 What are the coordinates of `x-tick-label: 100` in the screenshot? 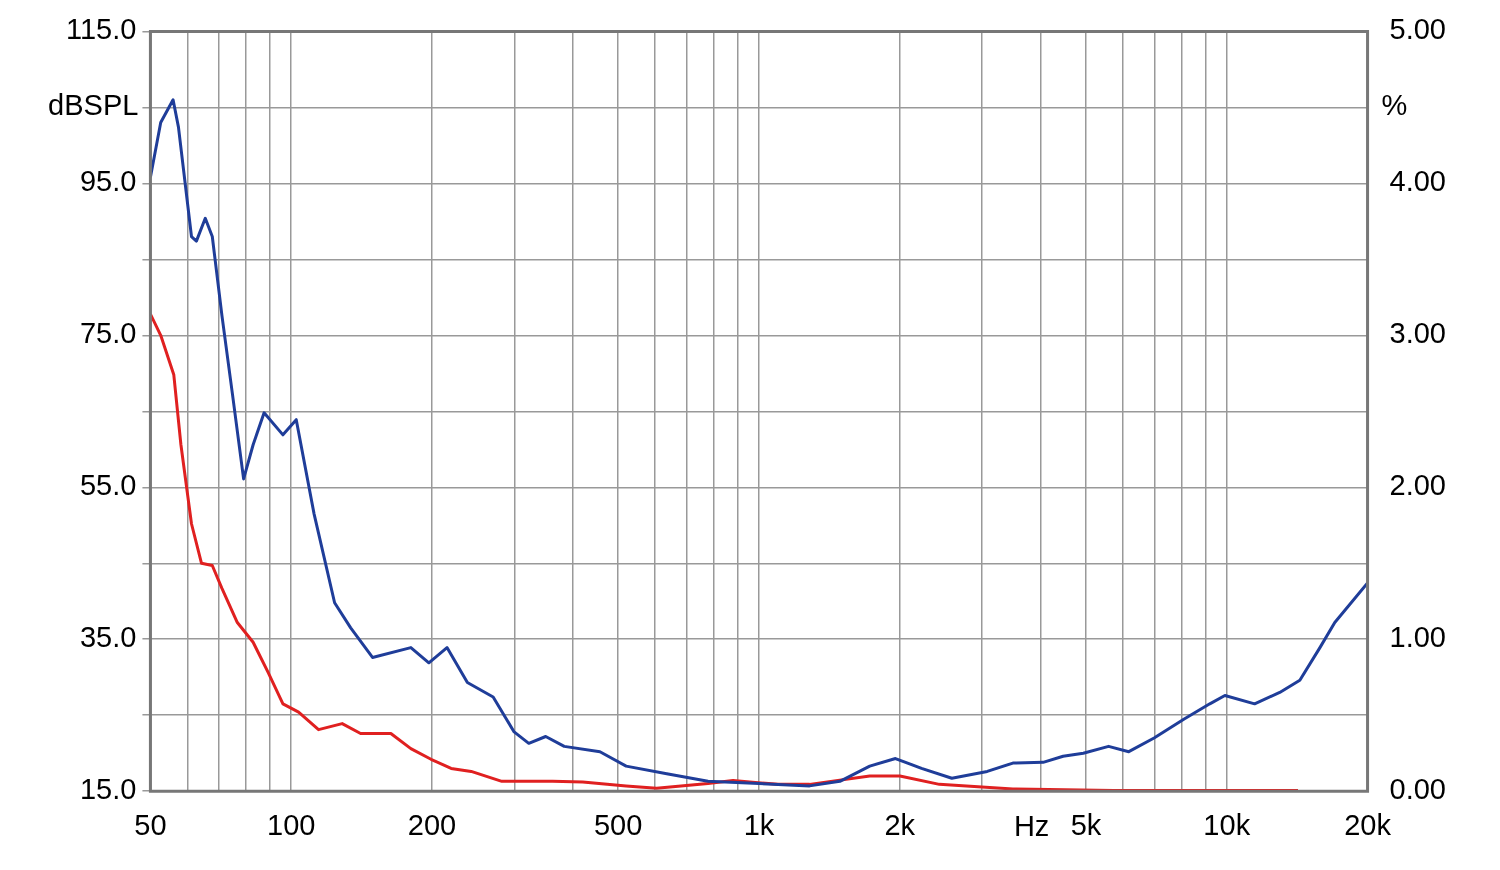 It's located at (291, 824).